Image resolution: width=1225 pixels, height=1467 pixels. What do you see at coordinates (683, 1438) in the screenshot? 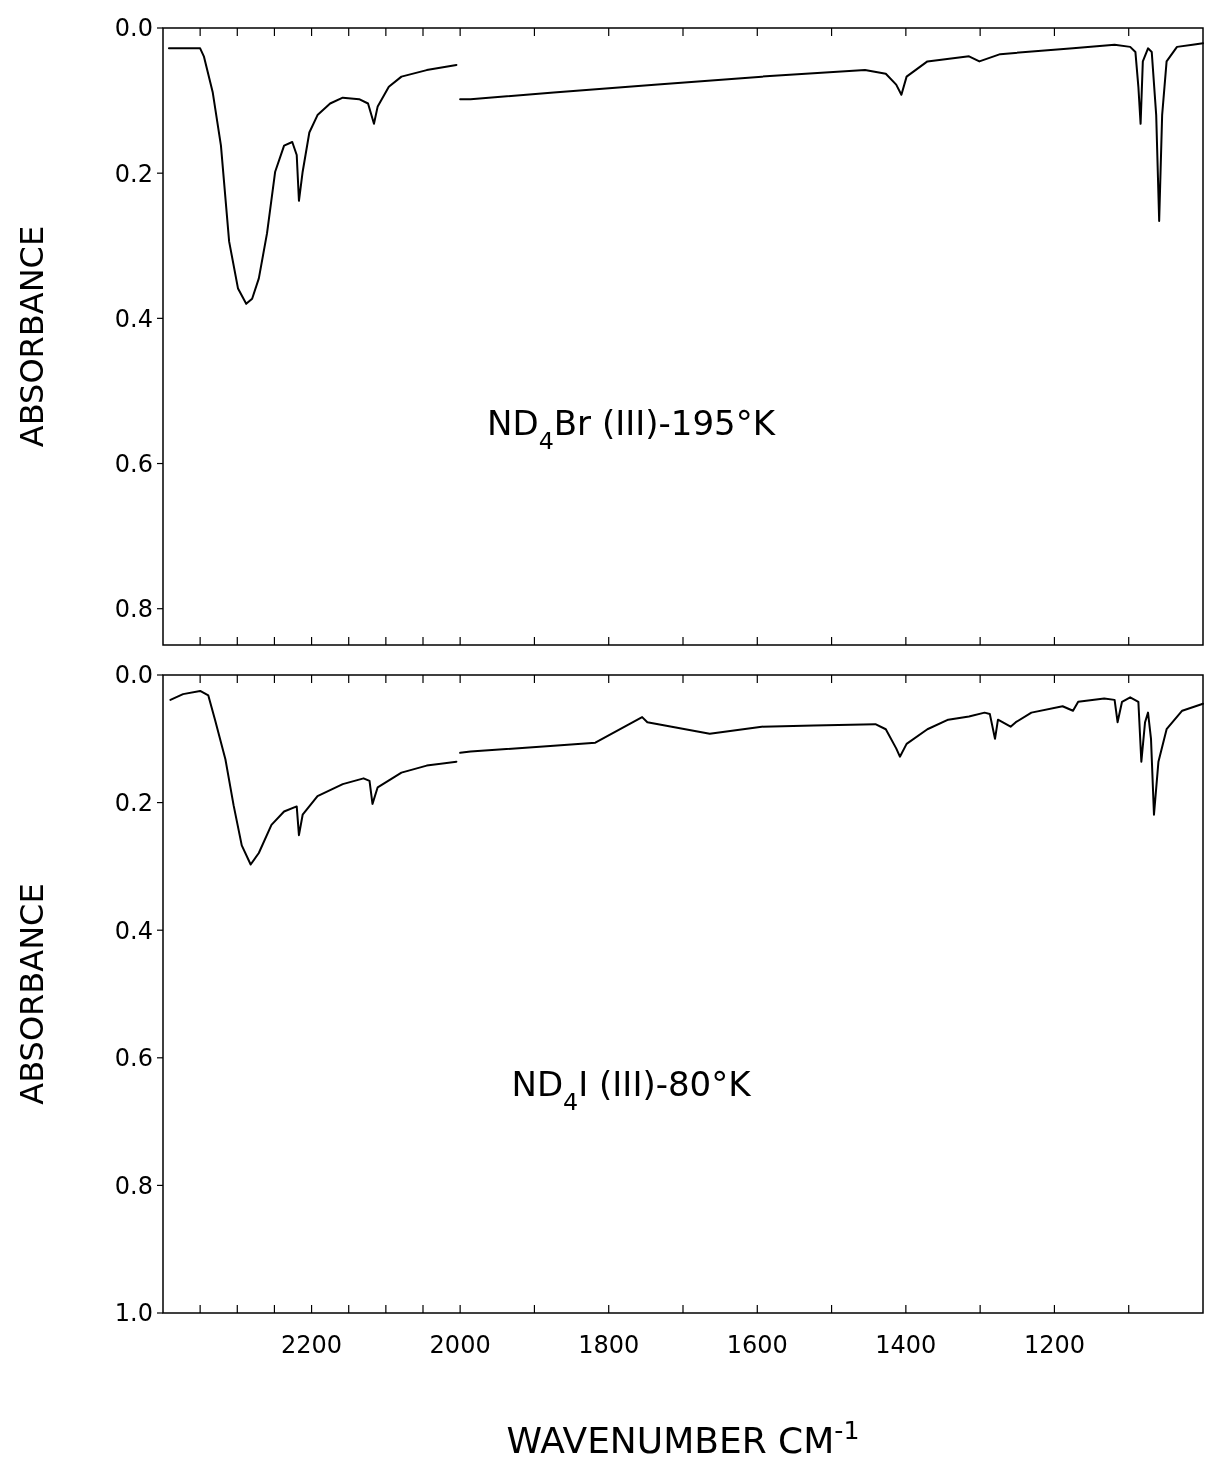
I see `x-axis-title: WAVENUMBER CM$^{-1}$` at bounding box center [683, 1438].